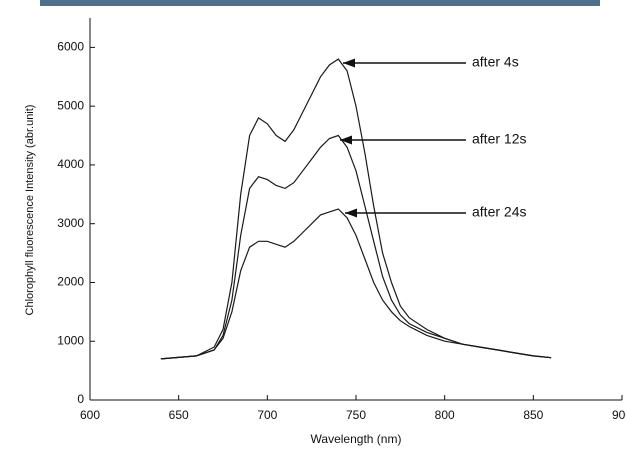  I want to click on x-tick-label: 800, so click(445, 415).